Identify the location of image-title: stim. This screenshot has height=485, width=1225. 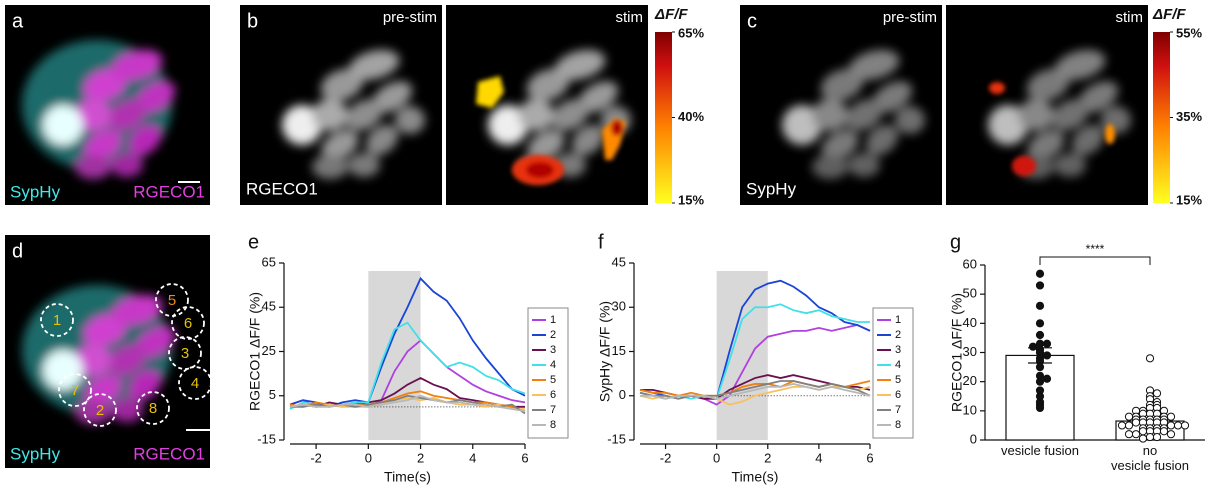
(630, 17).